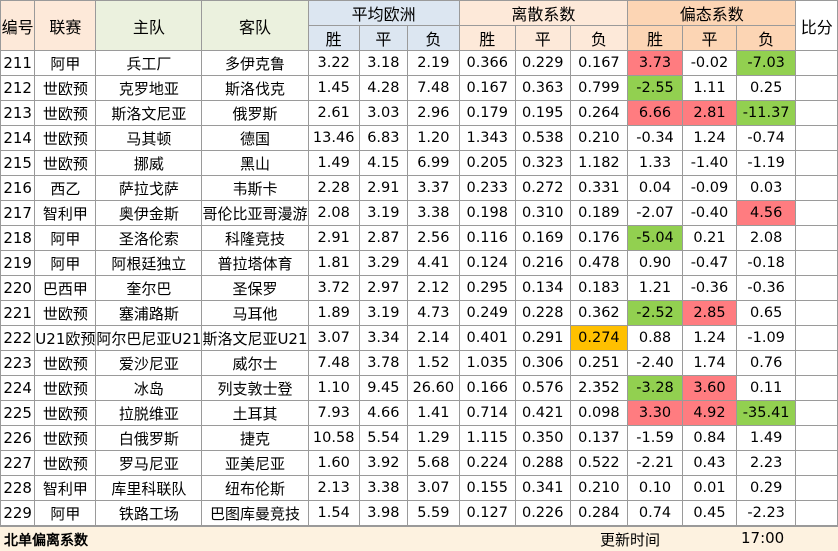 The image size is (838, 551). I want to click on header-bias-draw: 平, so click(709, 38).